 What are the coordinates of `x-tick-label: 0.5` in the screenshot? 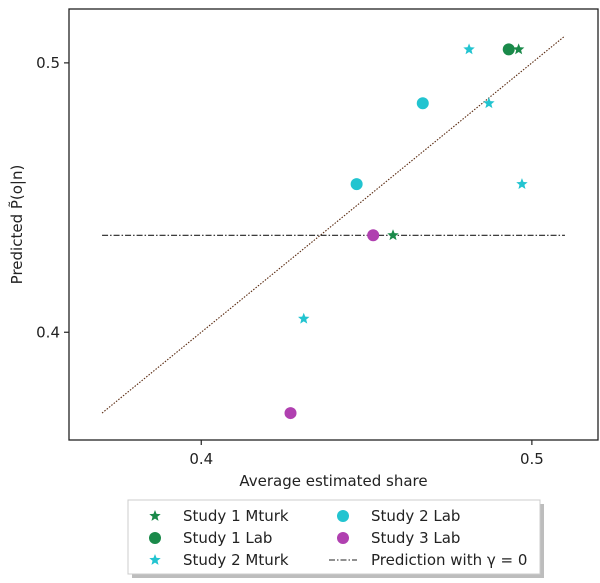 It's located at (532, 459).